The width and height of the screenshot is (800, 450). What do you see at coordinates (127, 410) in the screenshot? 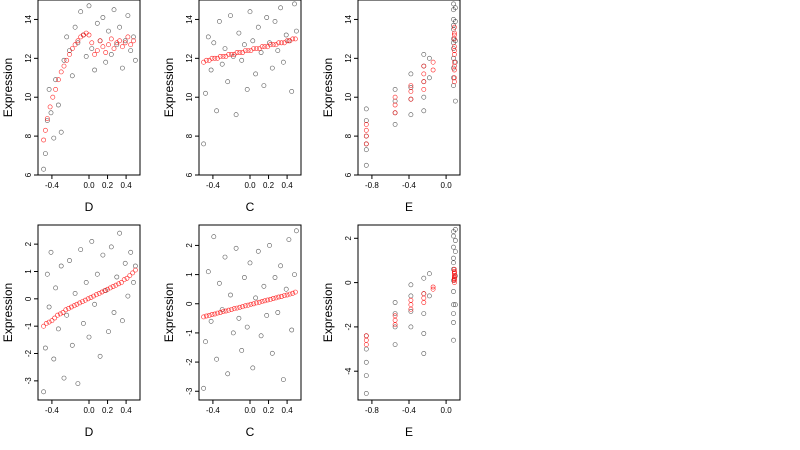
I see `x-tick-label: 0.4` at bounding box center [127, 410].